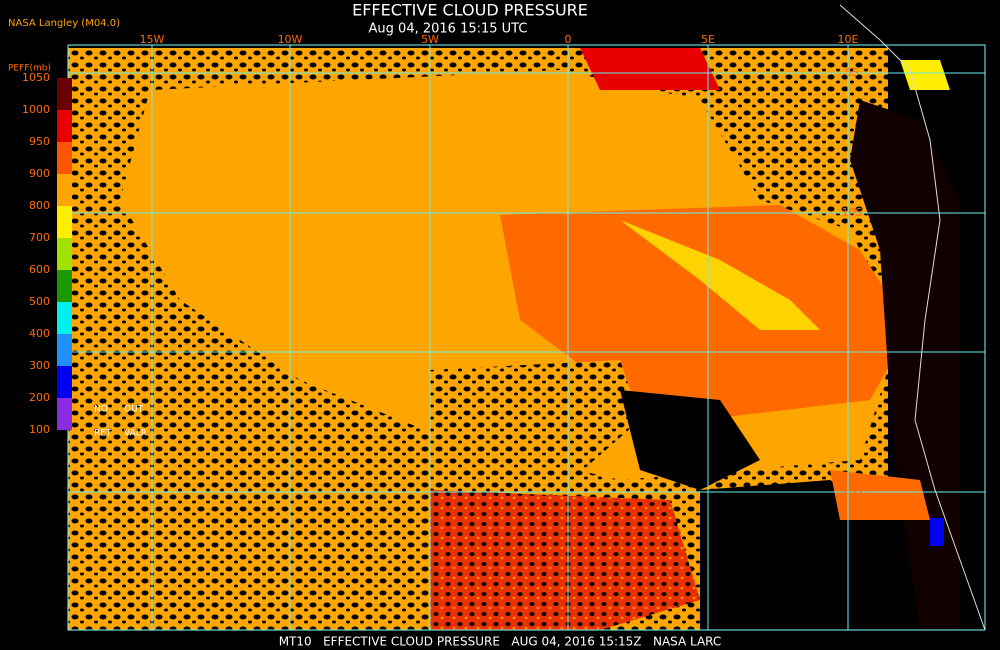 This screenshot has height=650, width=1000. Describe the element at coordinates (848, 39) in the screenshot. I see `longitude-label: 10E` at that location.